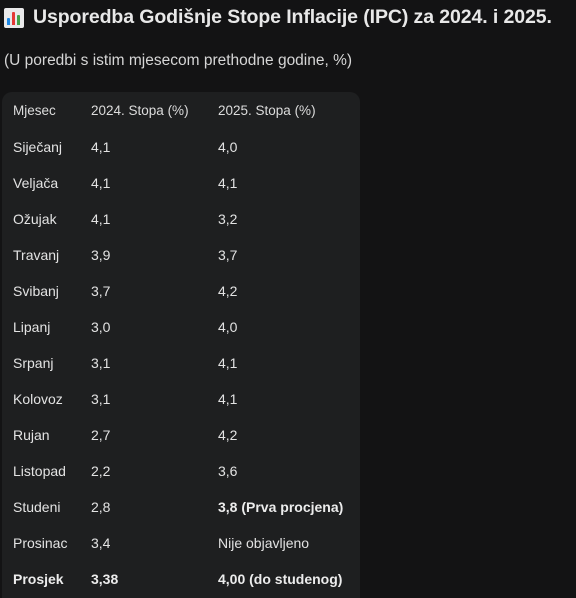 The image size is (576, 598). What do you see at coordinates (101, 507) in the screenshot?
I see `rate-2024-cell: 2,8` at bounding box center [101, 507].